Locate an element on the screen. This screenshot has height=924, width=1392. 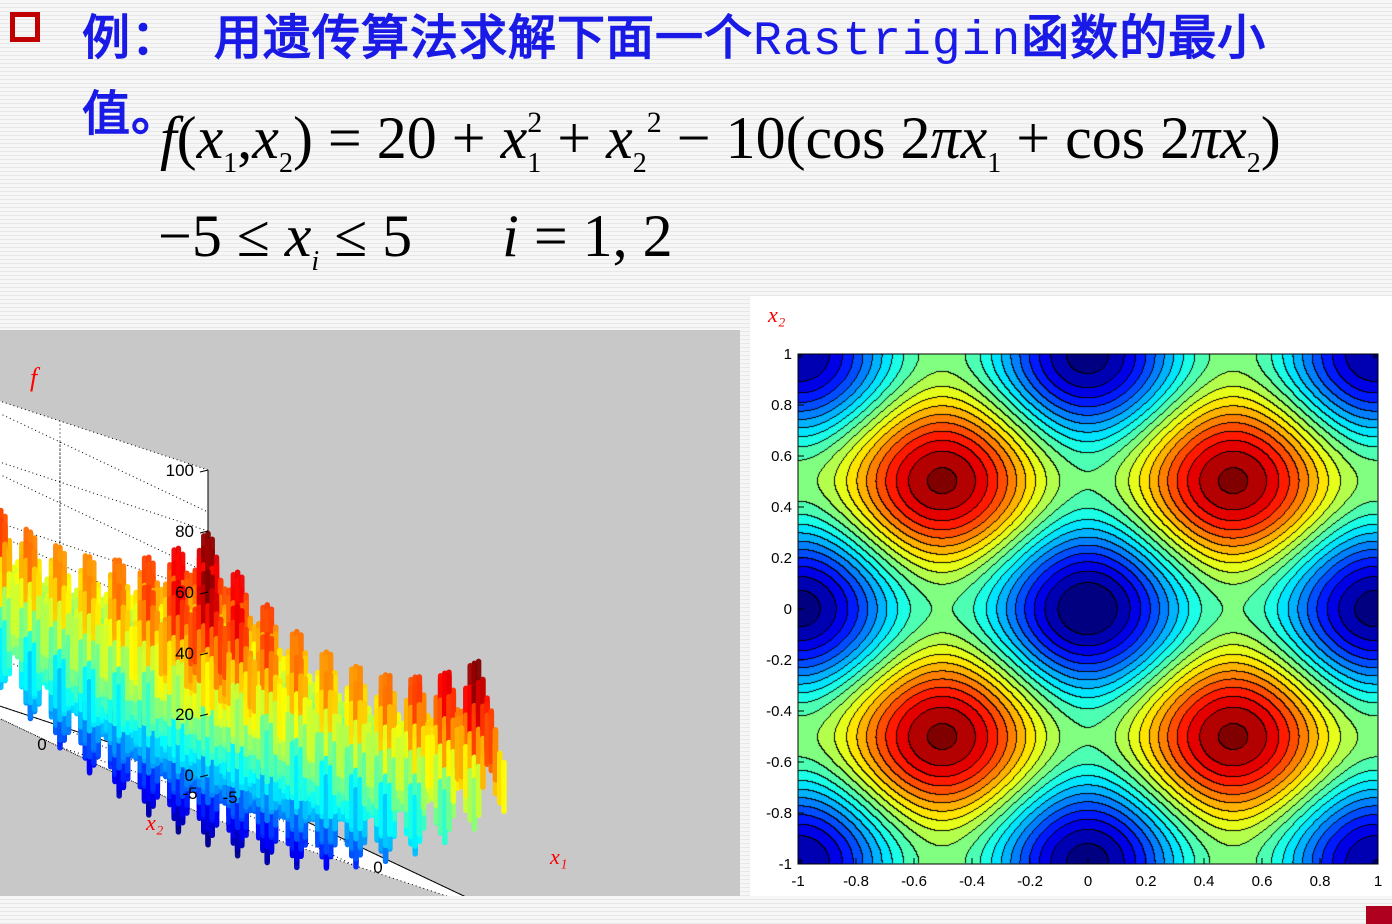
formula-cos-x1-sub: 1 is located at coordinates (994, 163).